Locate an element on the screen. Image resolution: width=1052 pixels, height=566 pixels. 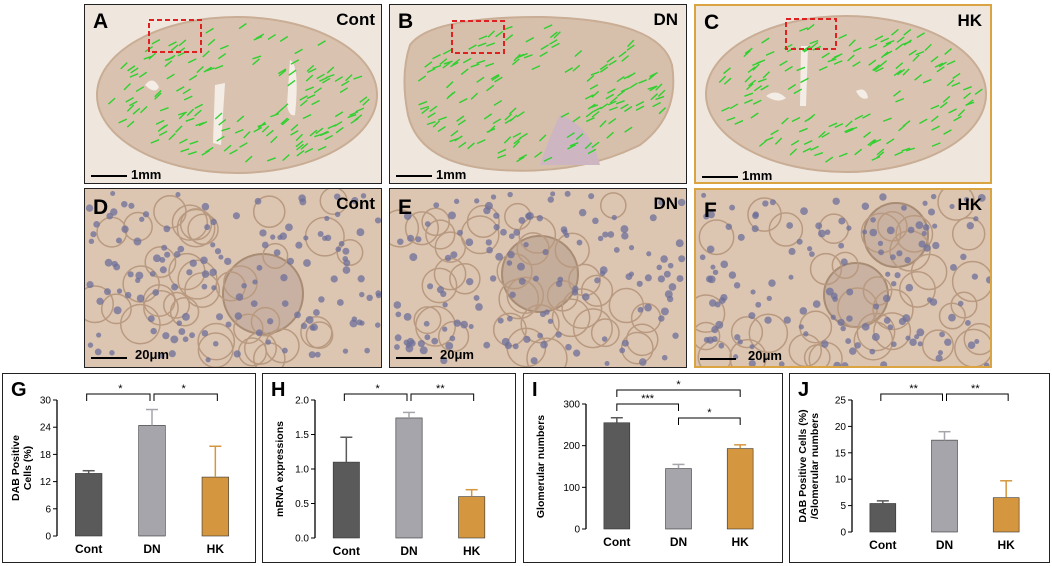
scale-label: 1mm is located at coordinates (757, 175).